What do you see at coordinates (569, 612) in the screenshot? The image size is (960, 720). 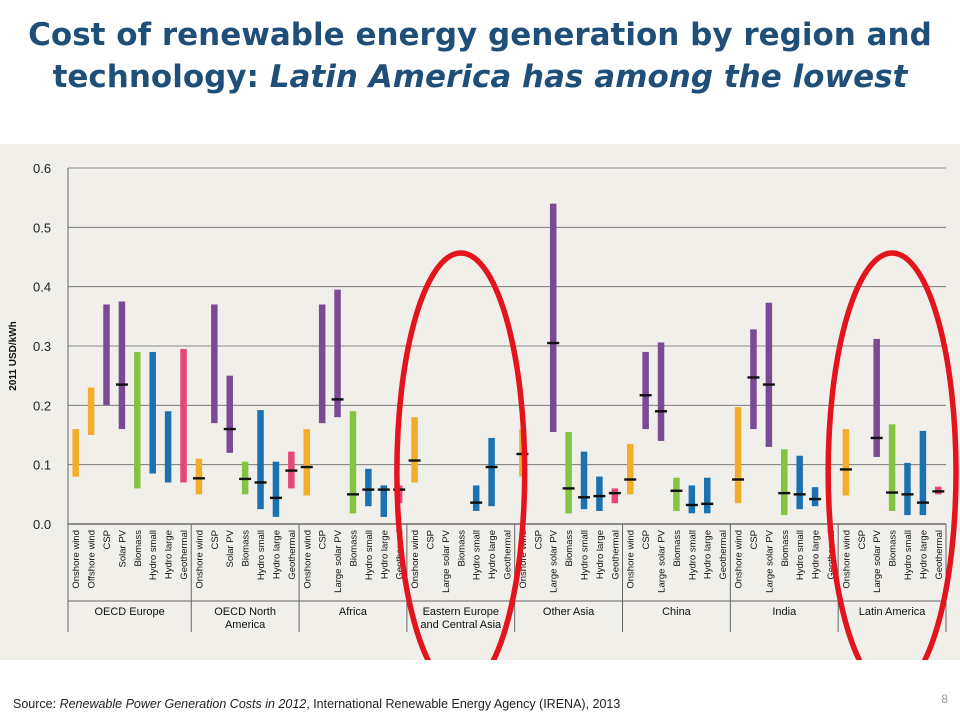 I see `group-label: Other Asia` at bounding box center [569, 612].